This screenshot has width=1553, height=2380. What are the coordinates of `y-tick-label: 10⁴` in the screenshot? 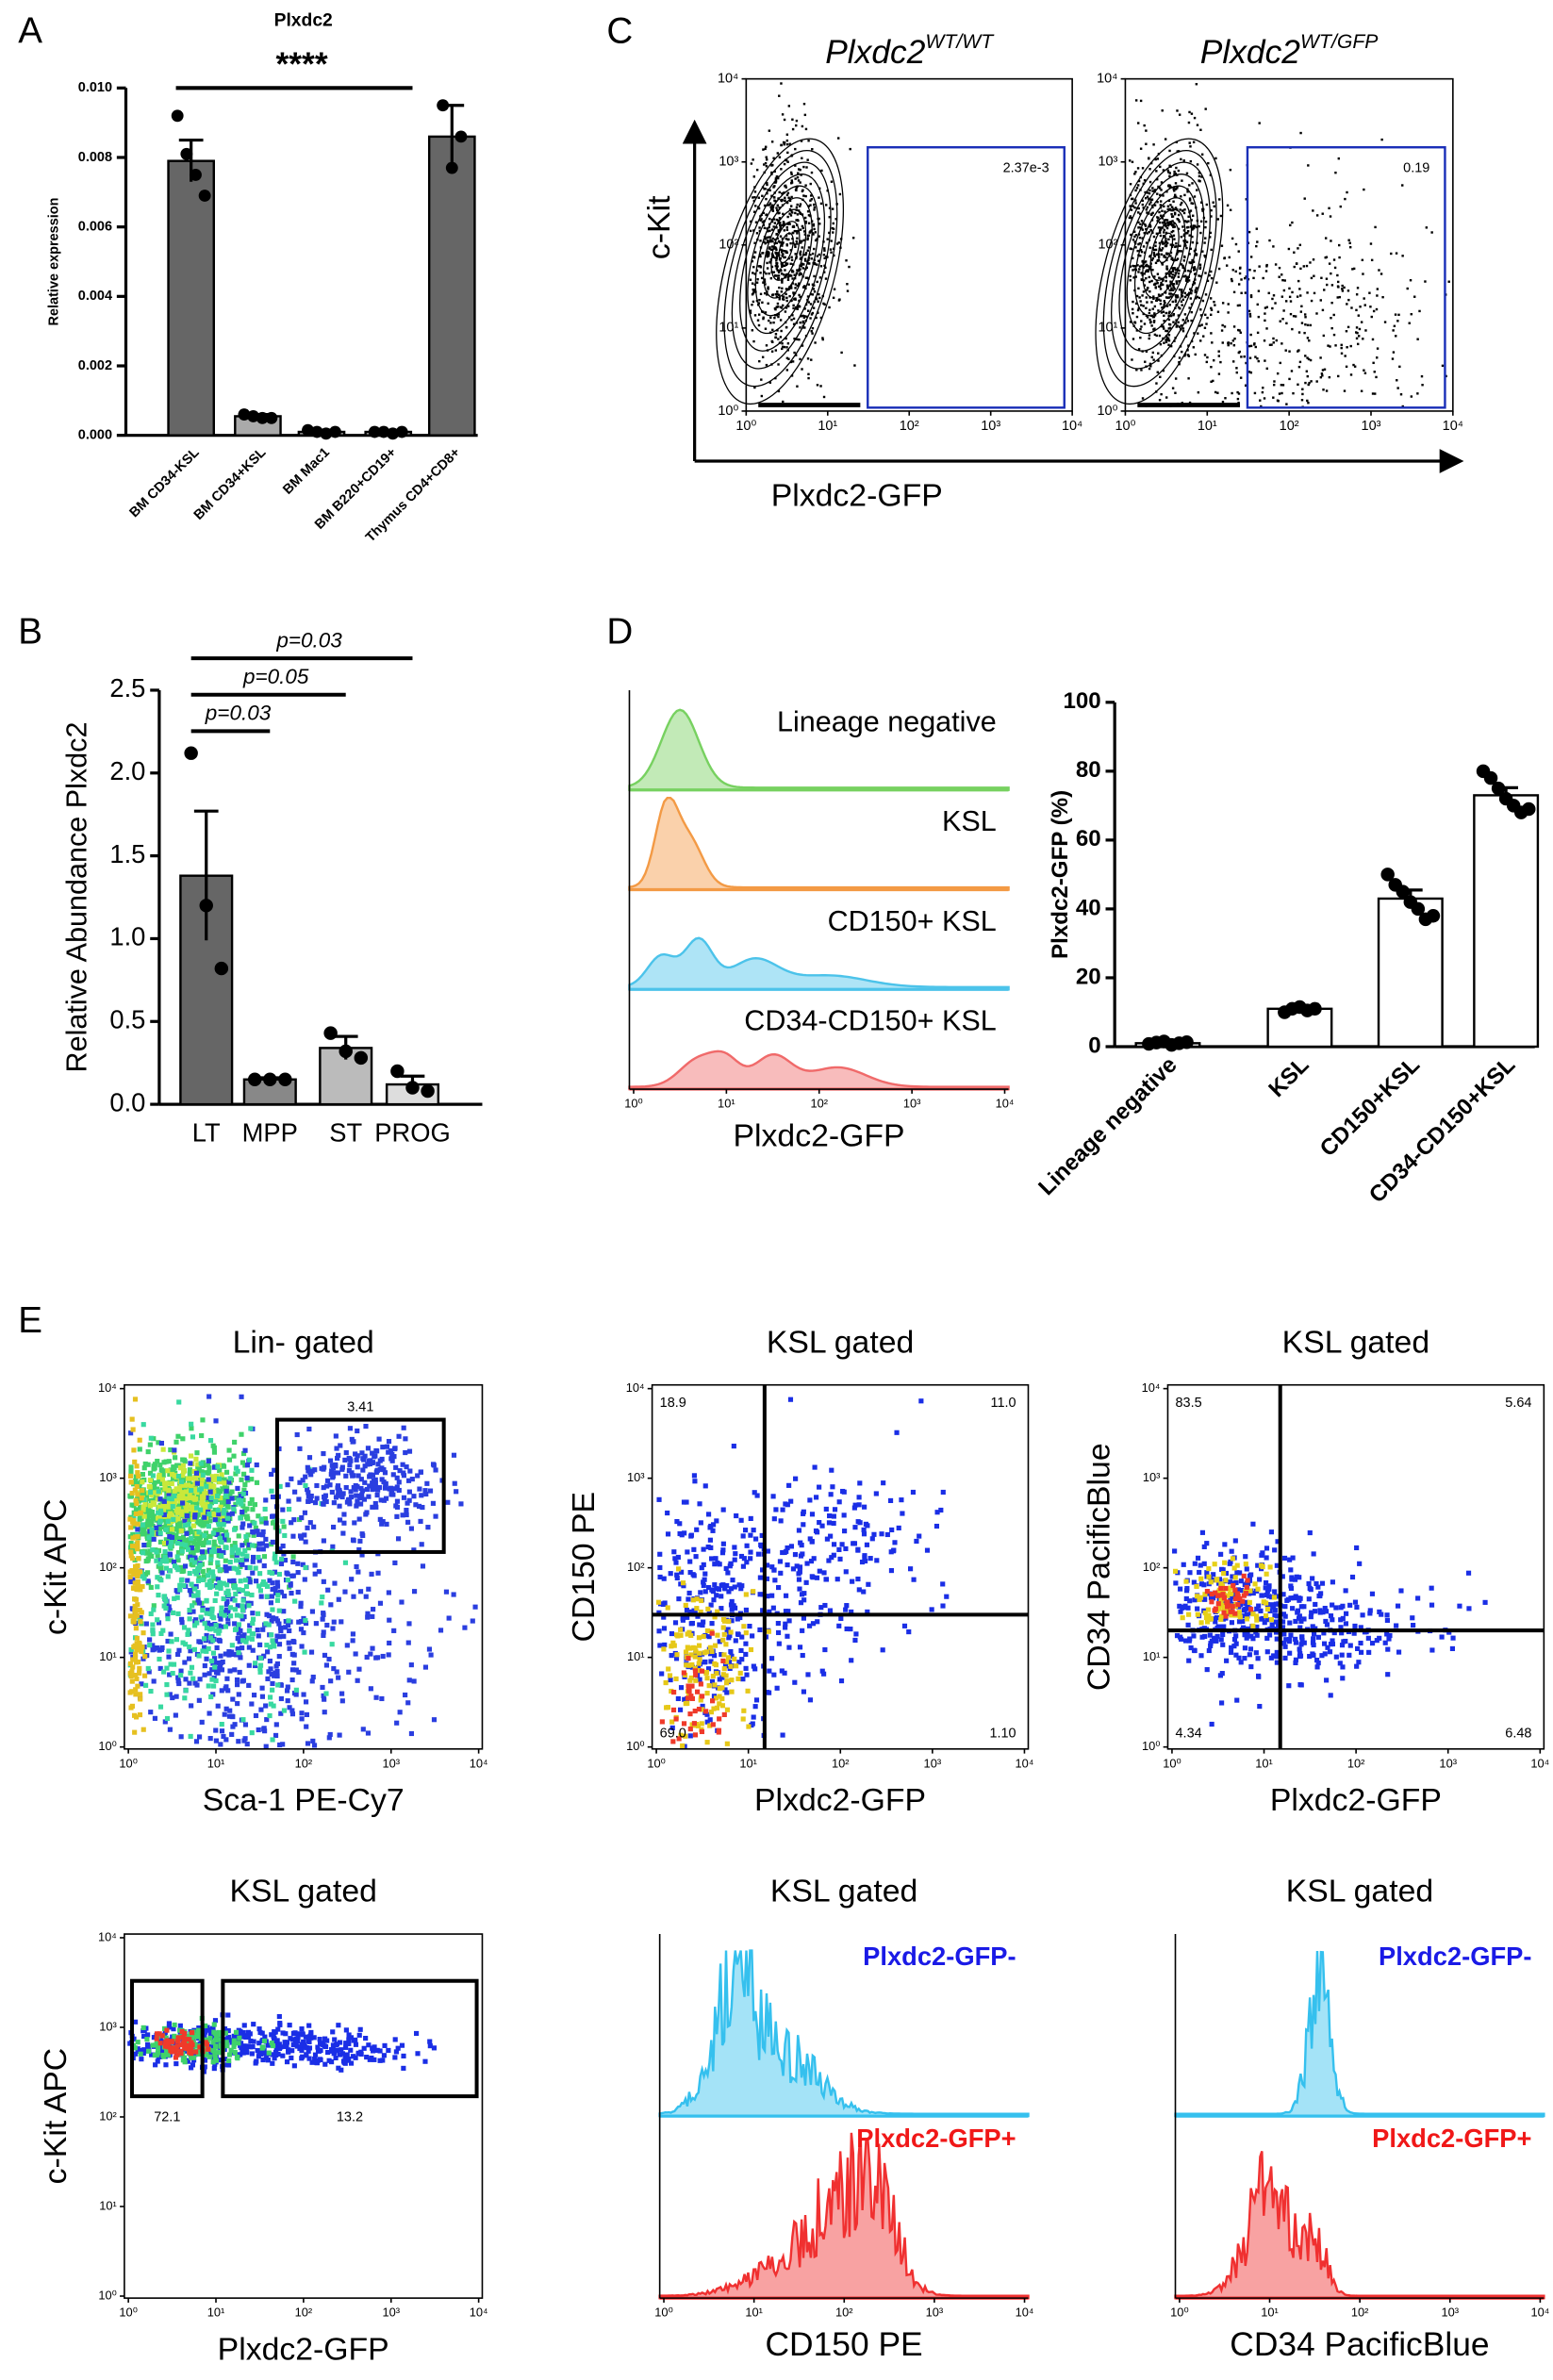 It's located at (107, 1387).